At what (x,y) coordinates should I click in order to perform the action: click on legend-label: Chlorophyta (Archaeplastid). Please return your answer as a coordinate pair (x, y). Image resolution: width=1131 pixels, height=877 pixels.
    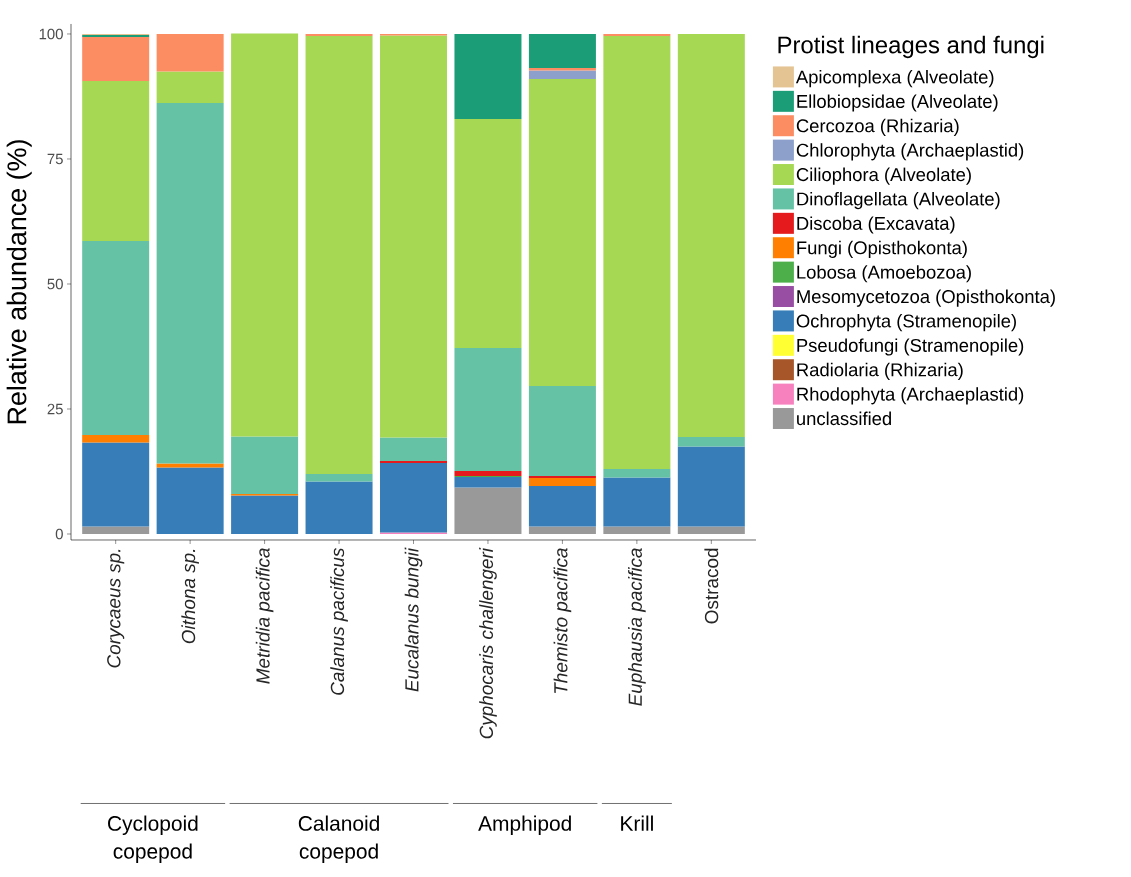
    Looking at the image, I should click on (910, 152).